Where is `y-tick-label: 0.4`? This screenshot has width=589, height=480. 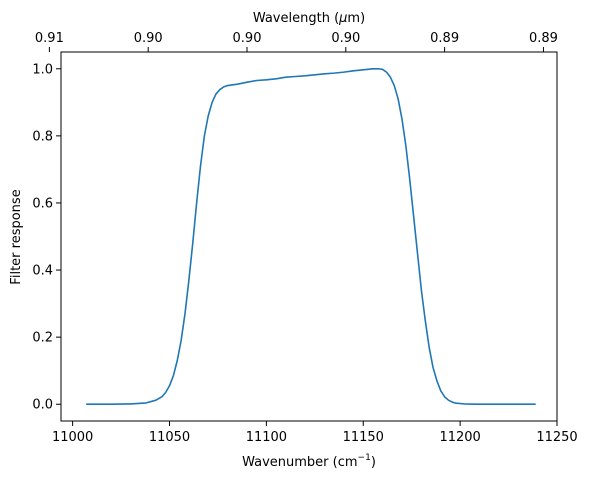
y-tick-label: 0.4 is located at coordinates (42, 271).